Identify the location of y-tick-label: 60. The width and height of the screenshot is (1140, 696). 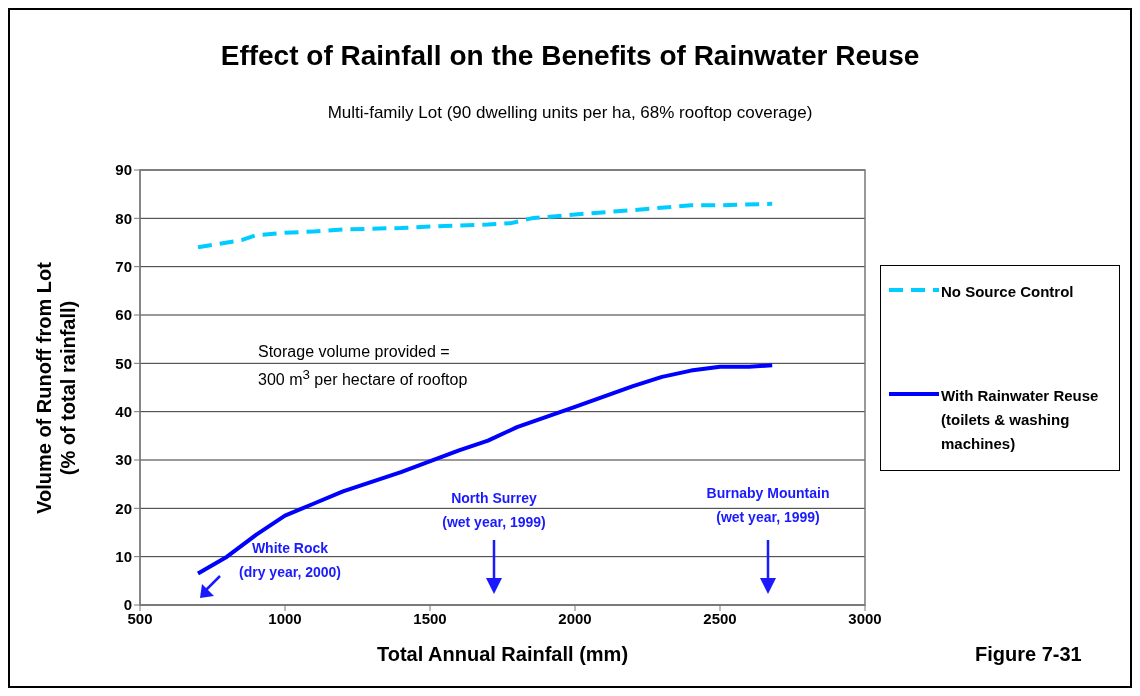
(123, 315).